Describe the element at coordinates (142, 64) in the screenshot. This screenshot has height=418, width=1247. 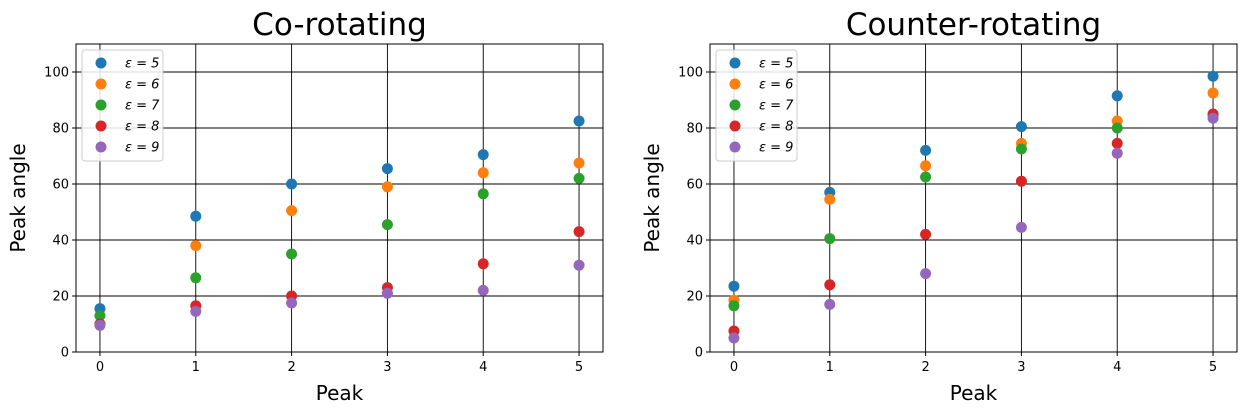
I see `legend-label: ε = 5` at that location.